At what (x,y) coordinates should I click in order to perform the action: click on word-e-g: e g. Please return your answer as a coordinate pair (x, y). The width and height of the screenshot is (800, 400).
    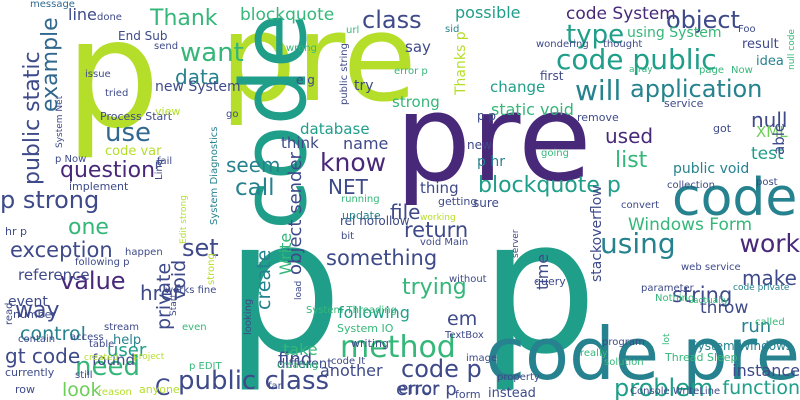
    Looking at the image, I should click on (305, 80).